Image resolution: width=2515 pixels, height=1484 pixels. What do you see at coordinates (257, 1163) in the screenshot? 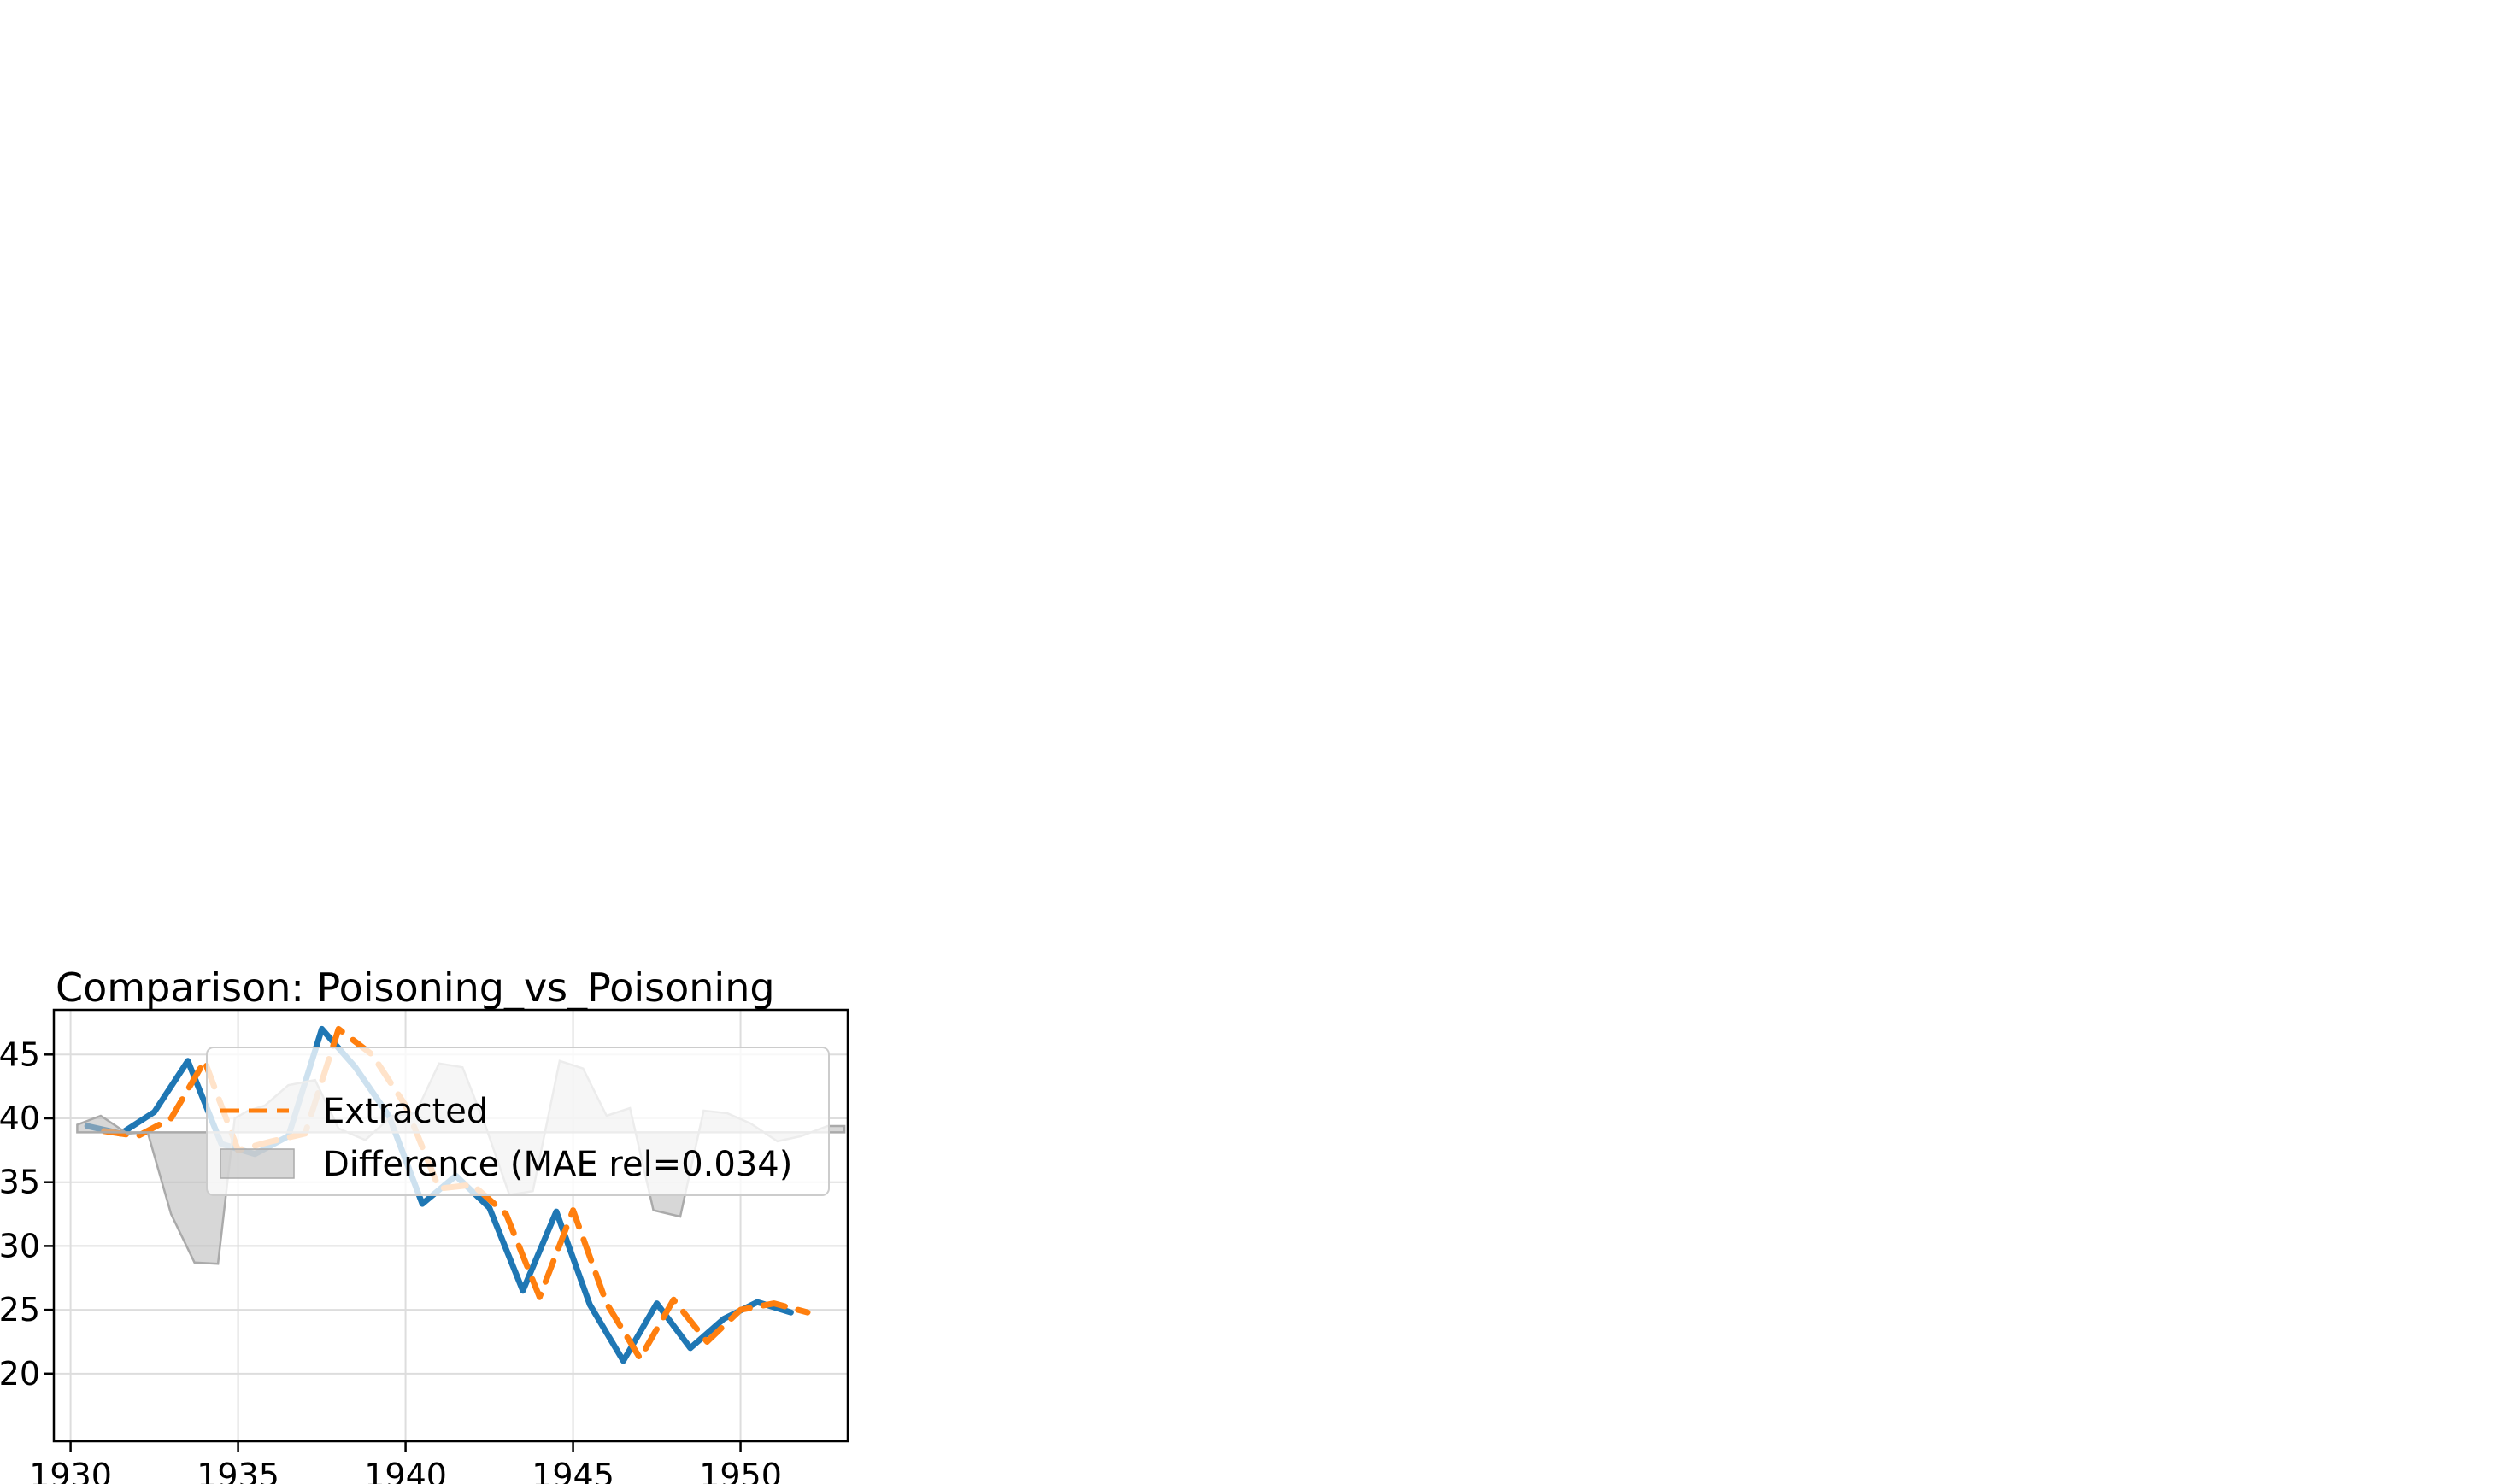
I see `legend-swatch-difference` at bounding box center [257, 1163].